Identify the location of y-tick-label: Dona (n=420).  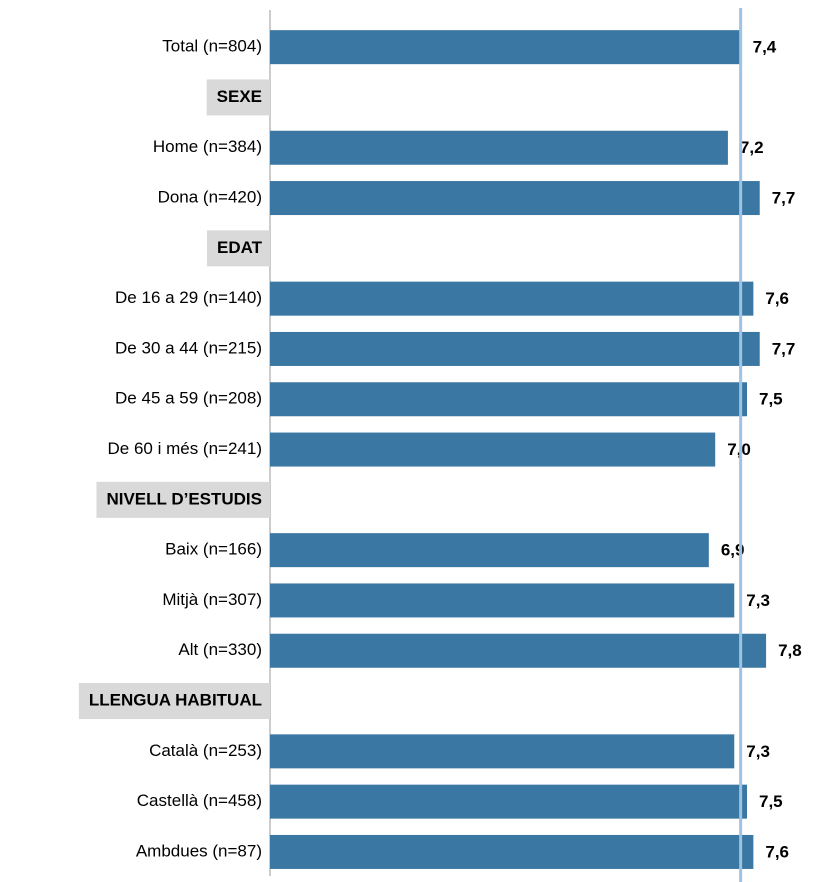
(210, 197).